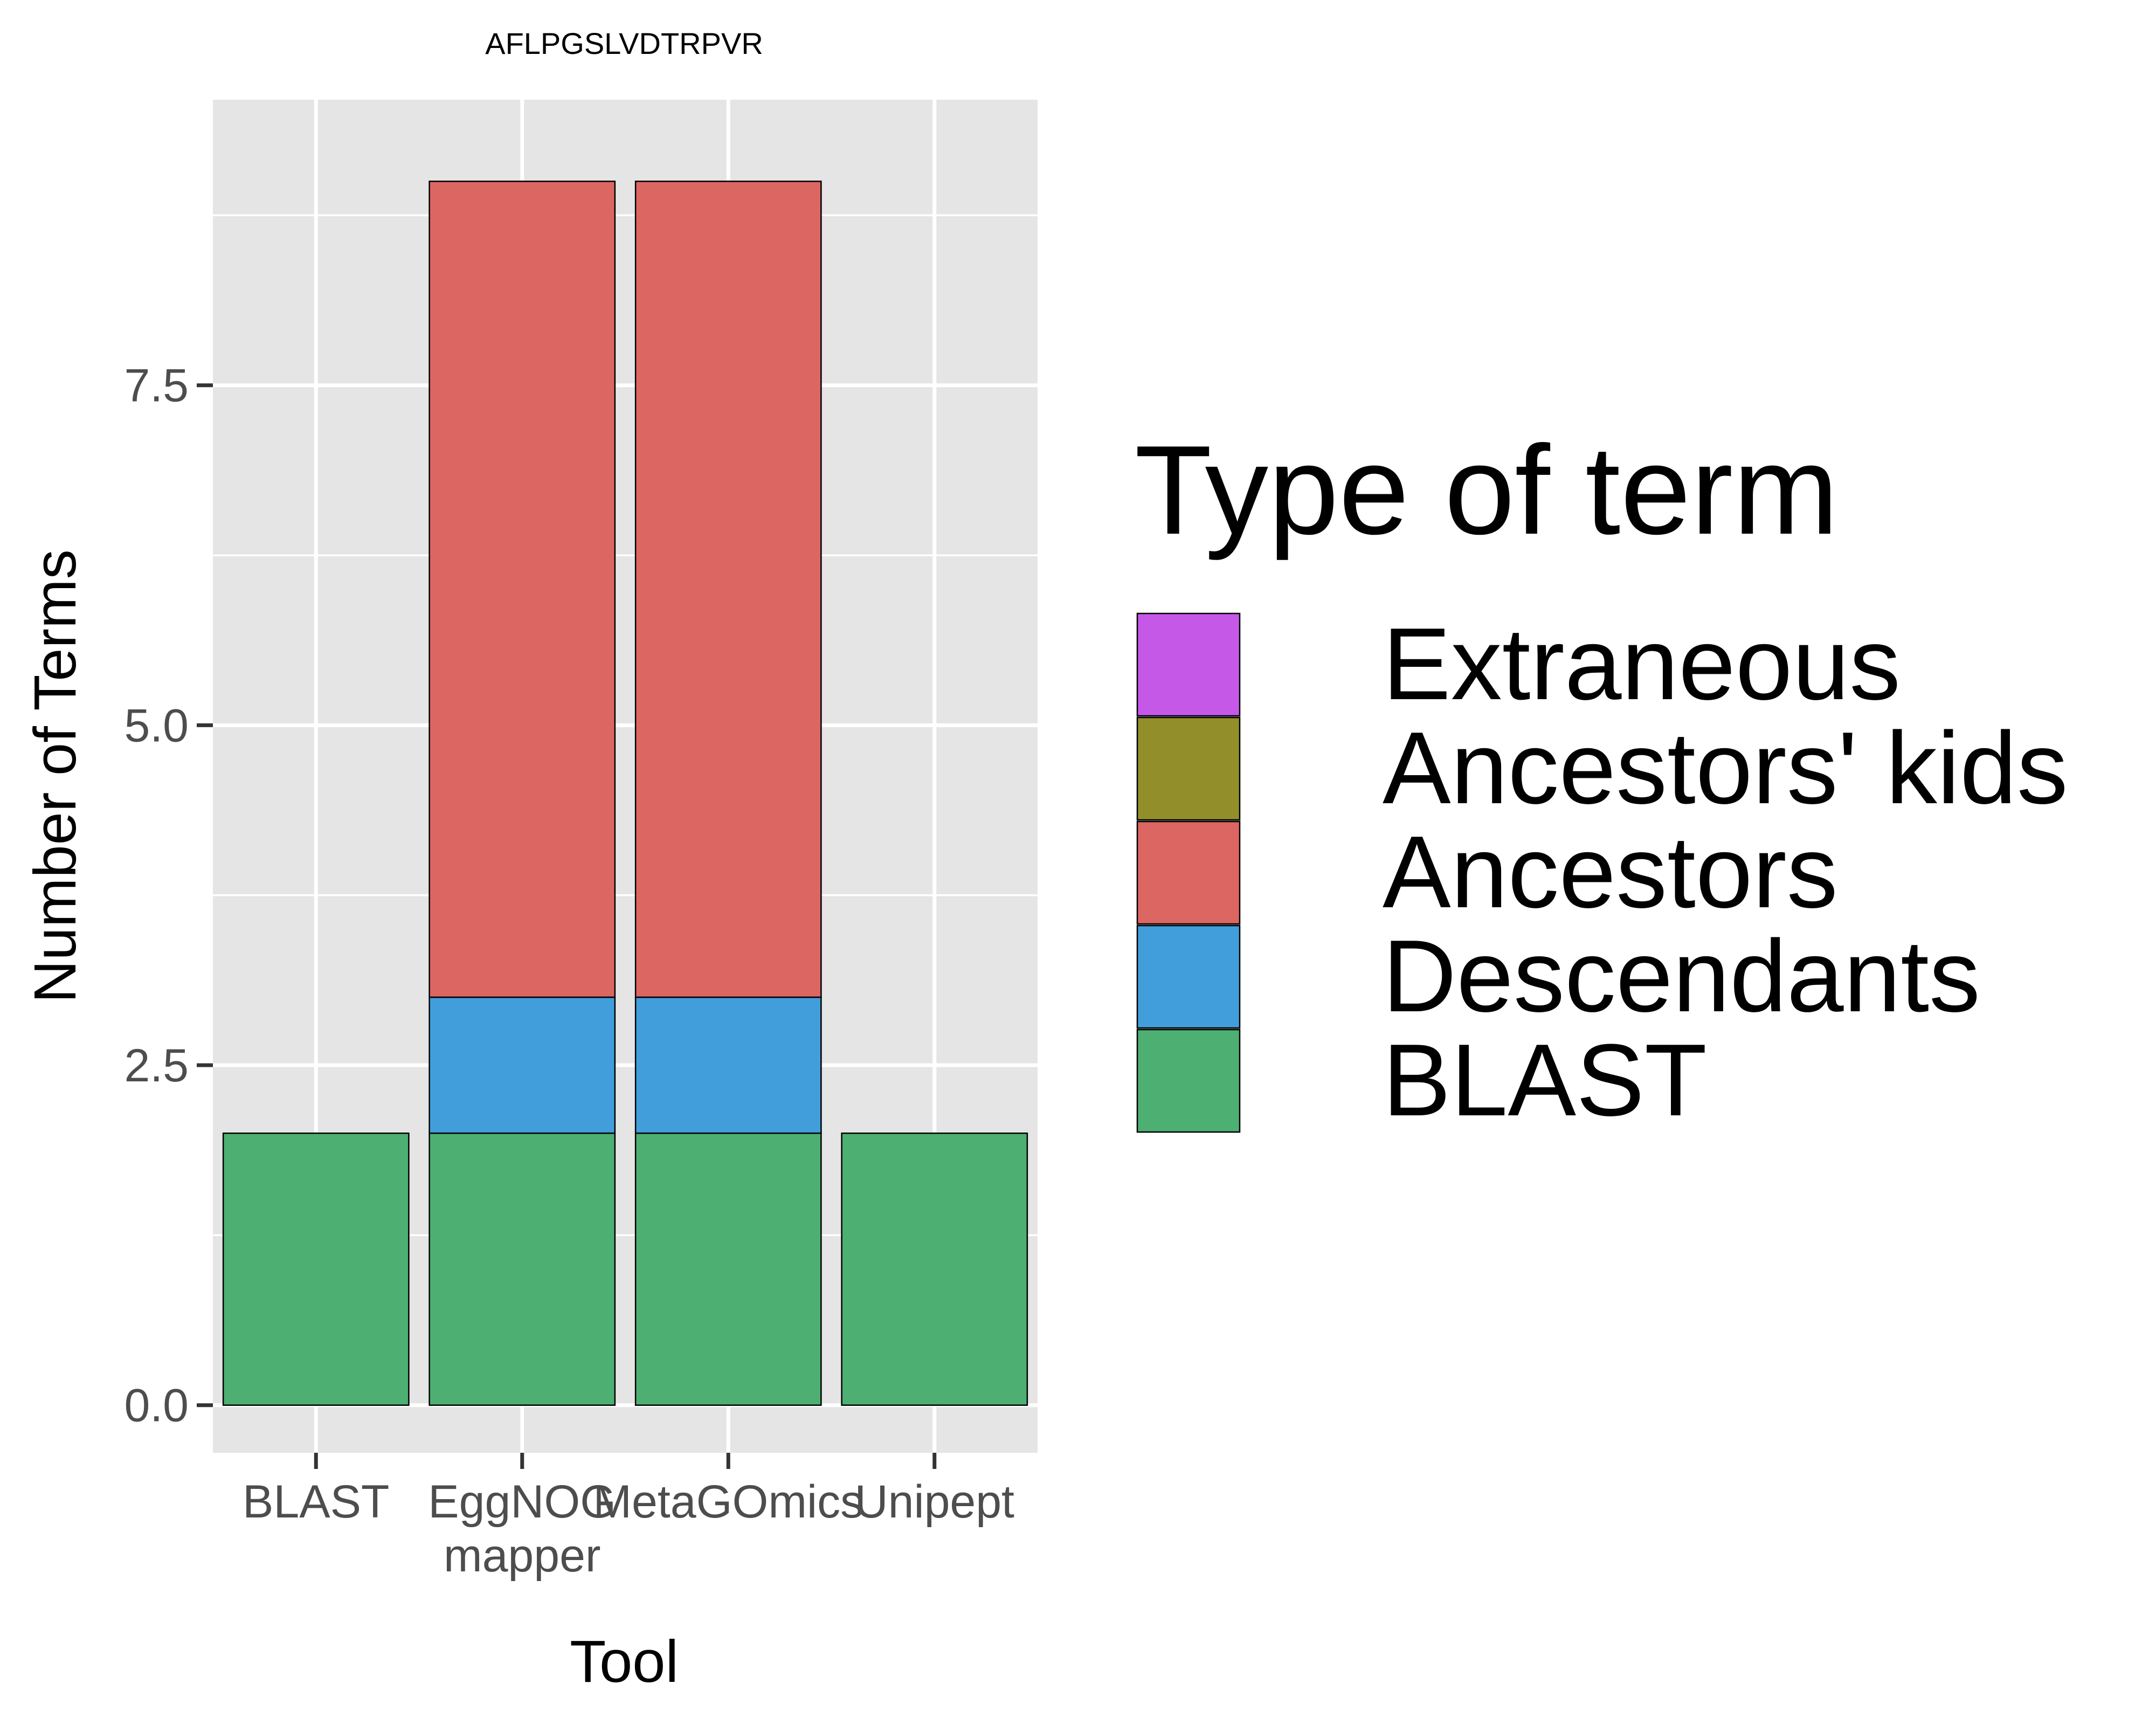 The image size is (2156, 1725). Describe the element at coordinates (156, 386) in the screenshot. I see `y-tick-label: 7.5` at that location.